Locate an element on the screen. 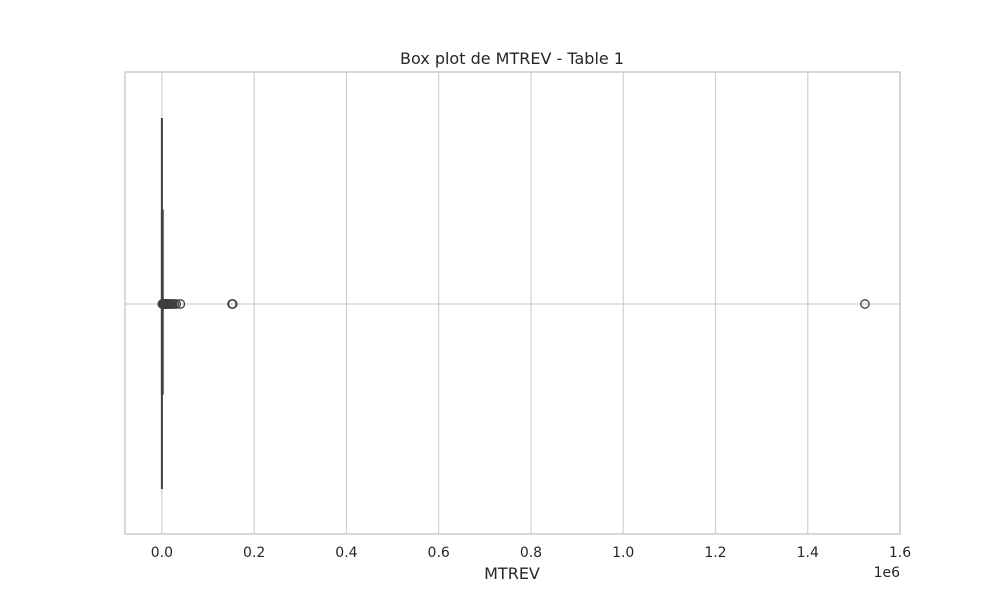 The width and height of the screenshot is (1000, 600). x-tick-label: 1.0 is located at coordinates (623, 553).